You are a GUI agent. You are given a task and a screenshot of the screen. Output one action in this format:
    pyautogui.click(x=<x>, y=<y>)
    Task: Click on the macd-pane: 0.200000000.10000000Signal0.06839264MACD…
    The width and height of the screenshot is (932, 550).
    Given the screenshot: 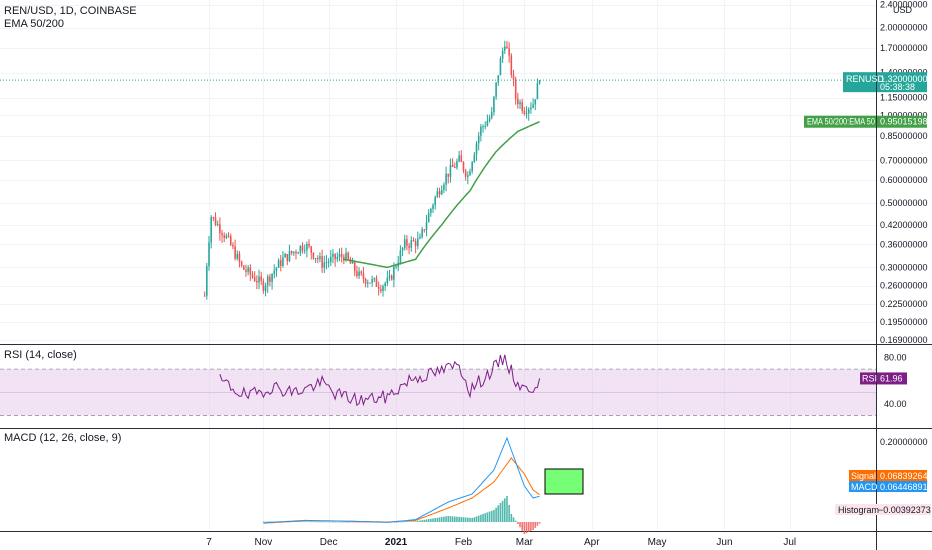 What is the action you would take?
    pyautogui.click(x=596, y=485)
    